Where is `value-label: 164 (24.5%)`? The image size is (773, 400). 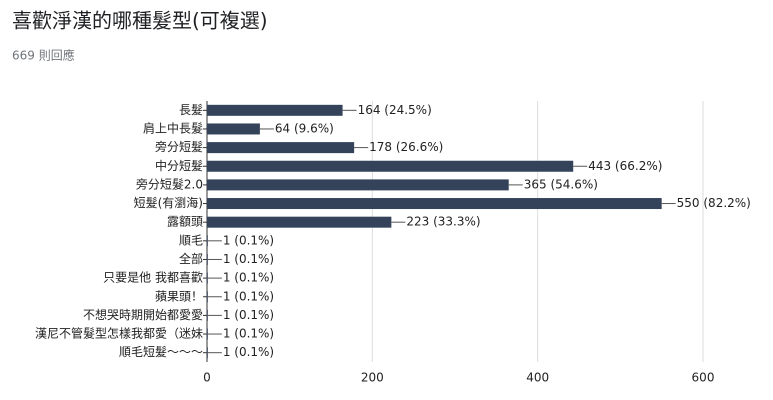
value-label: 164 (24.5%) is located at coordinates (395, 110).